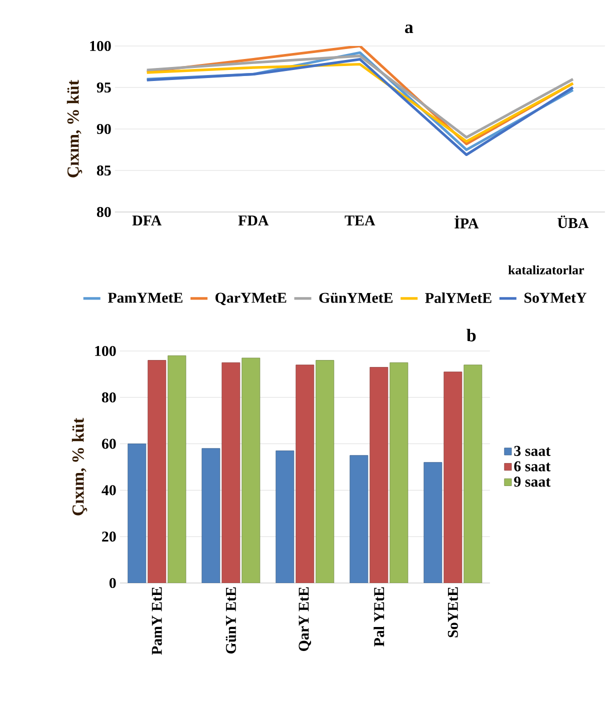 This screenshot has width=615, height=708. Describe the element at coordinates (546, 269) in the screenshot. I see `x-axis-title: katalizatorlar` at that location.